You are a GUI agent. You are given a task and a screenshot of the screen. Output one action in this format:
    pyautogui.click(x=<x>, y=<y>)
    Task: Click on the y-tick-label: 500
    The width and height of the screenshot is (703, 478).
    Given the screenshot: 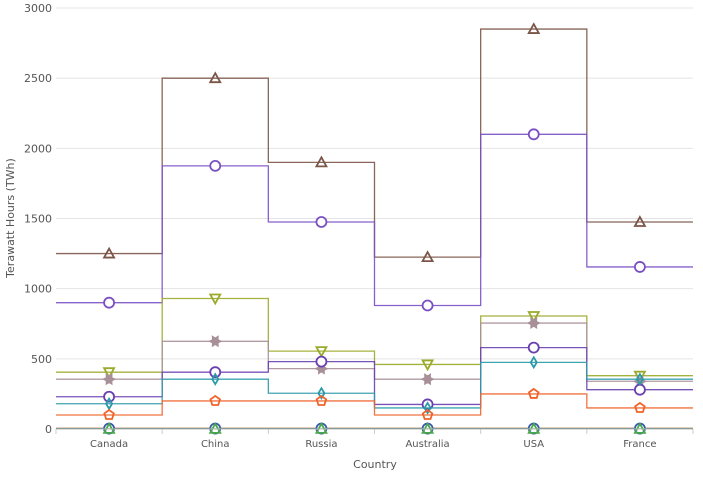 What is the action you would take?
    pyautogui.click(x=41, y=359)
    